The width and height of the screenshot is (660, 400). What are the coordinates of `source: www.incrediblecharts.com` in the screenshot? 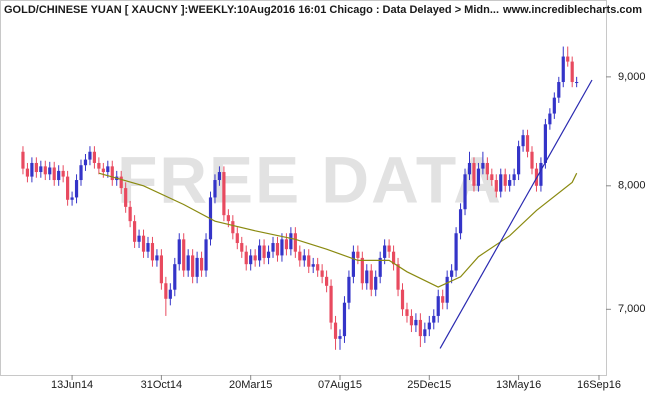 It's located at (572, 10).